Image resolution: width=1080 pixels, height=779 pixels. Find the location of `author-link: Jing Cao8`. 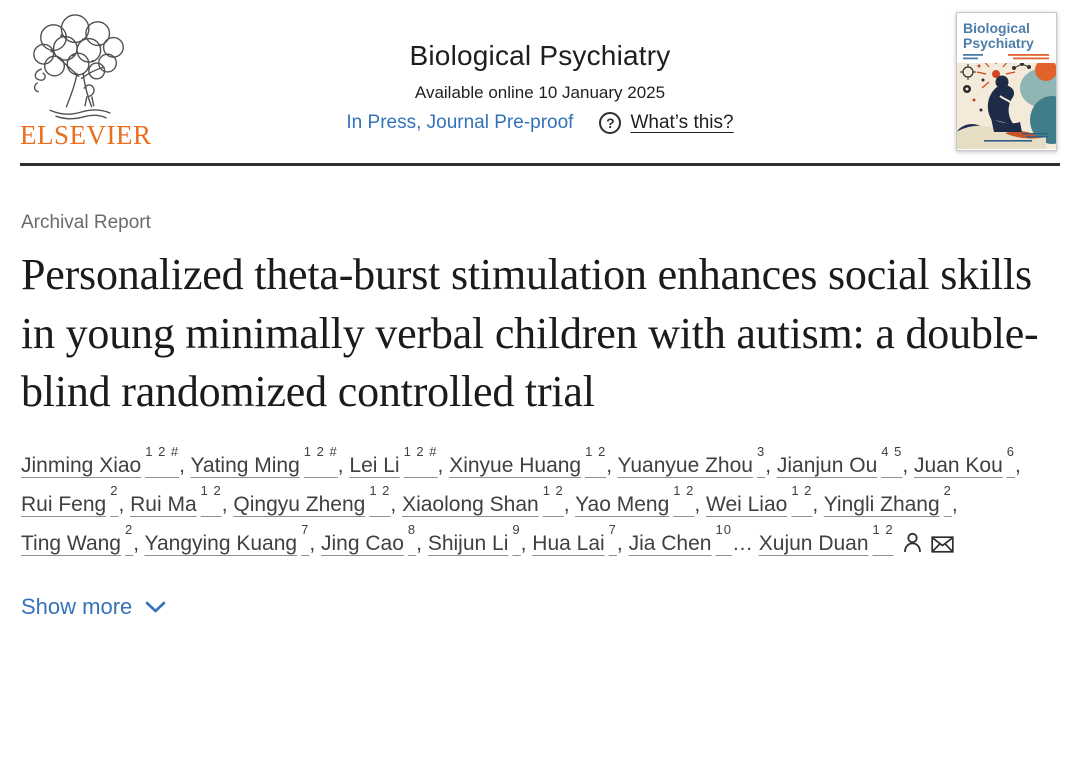

author-link: Jing Cao8 is located at coordinates (368, 538).